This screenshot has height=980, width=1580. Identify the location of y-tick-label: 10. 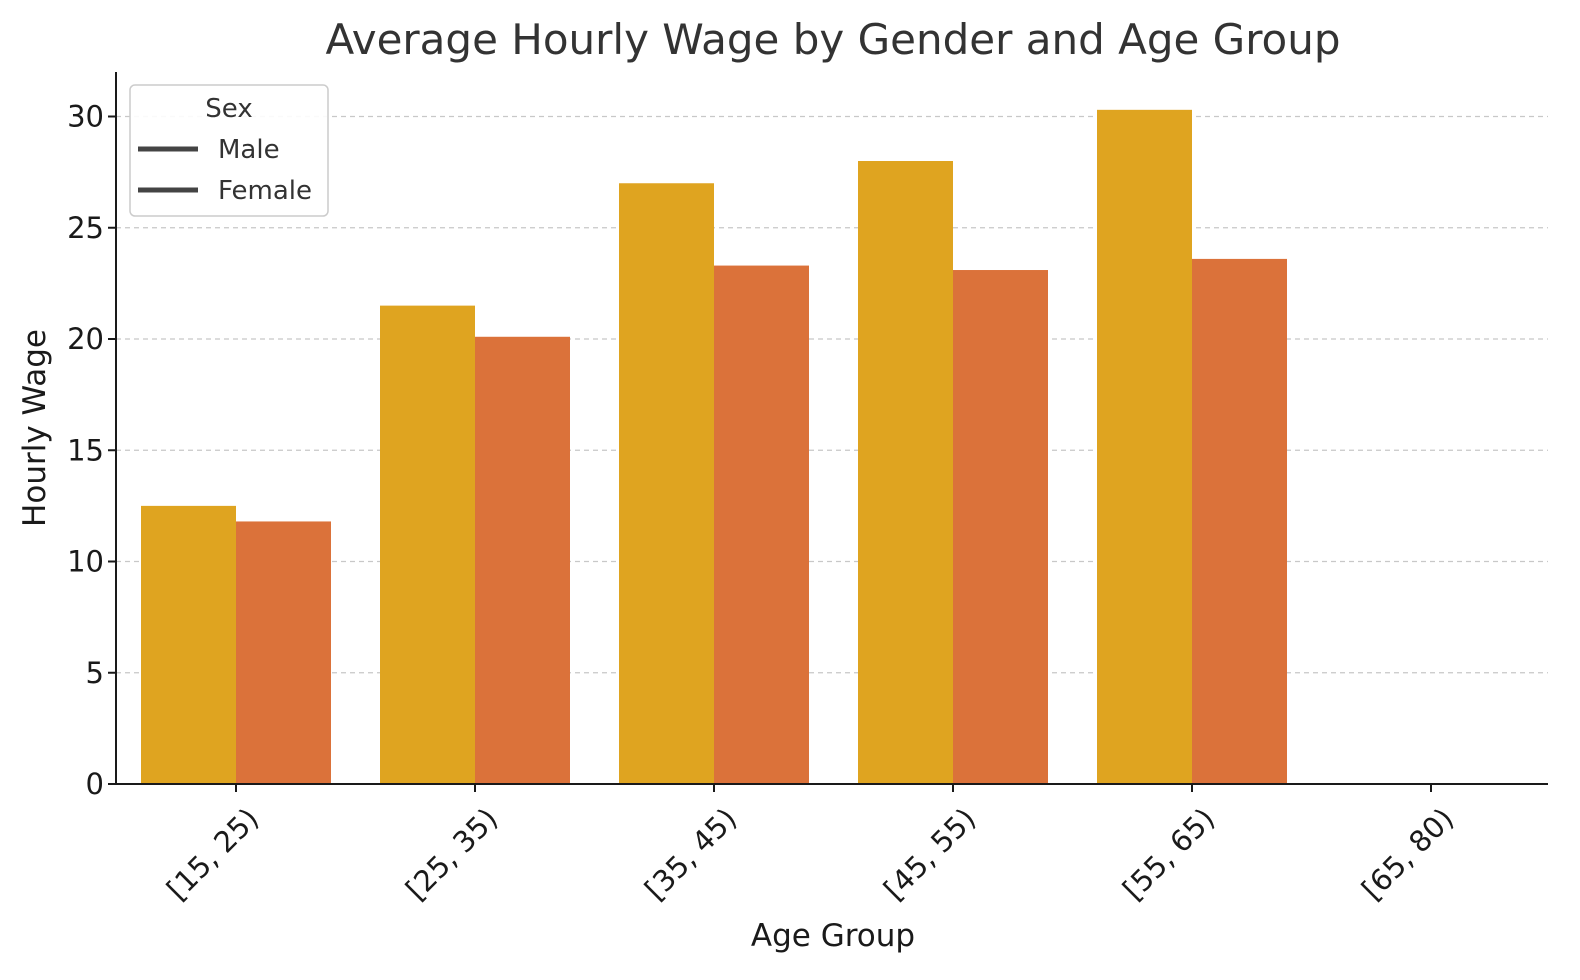
(85, 562).